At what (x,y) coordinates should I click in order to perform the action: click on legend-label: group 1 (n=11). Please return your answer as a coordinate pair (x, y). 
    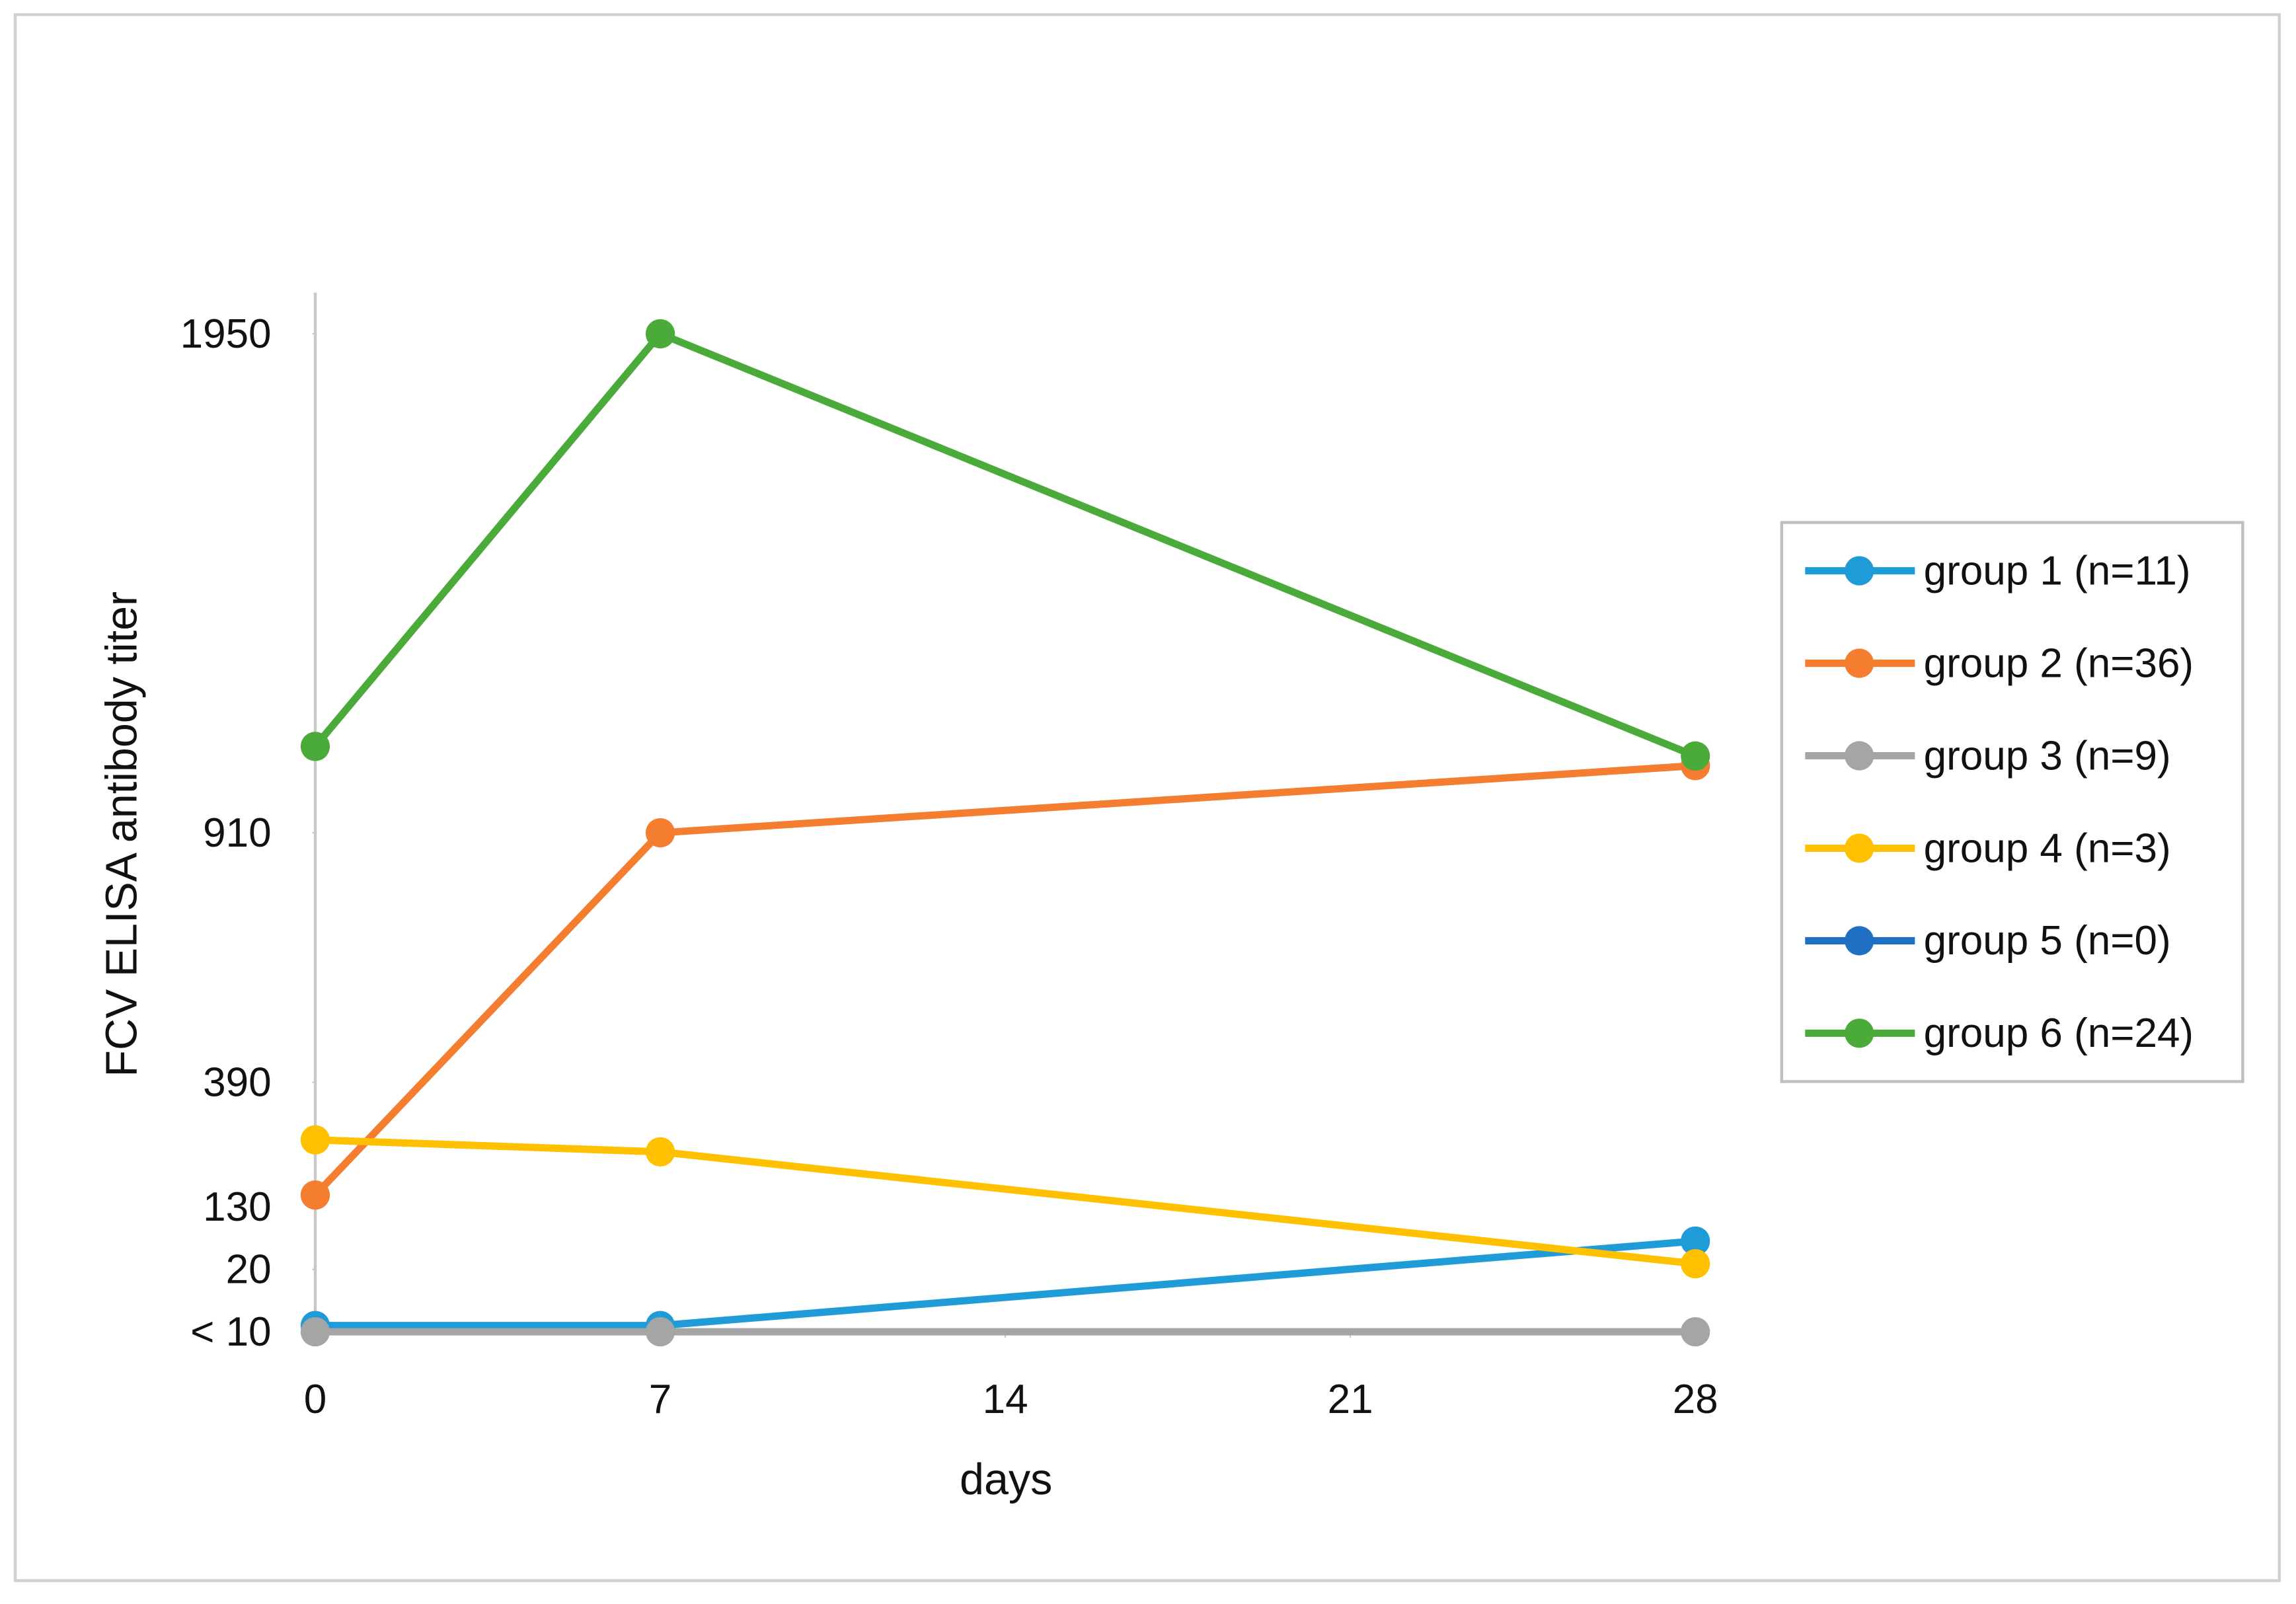
    Looking at the image, I should click on (2057, 570).